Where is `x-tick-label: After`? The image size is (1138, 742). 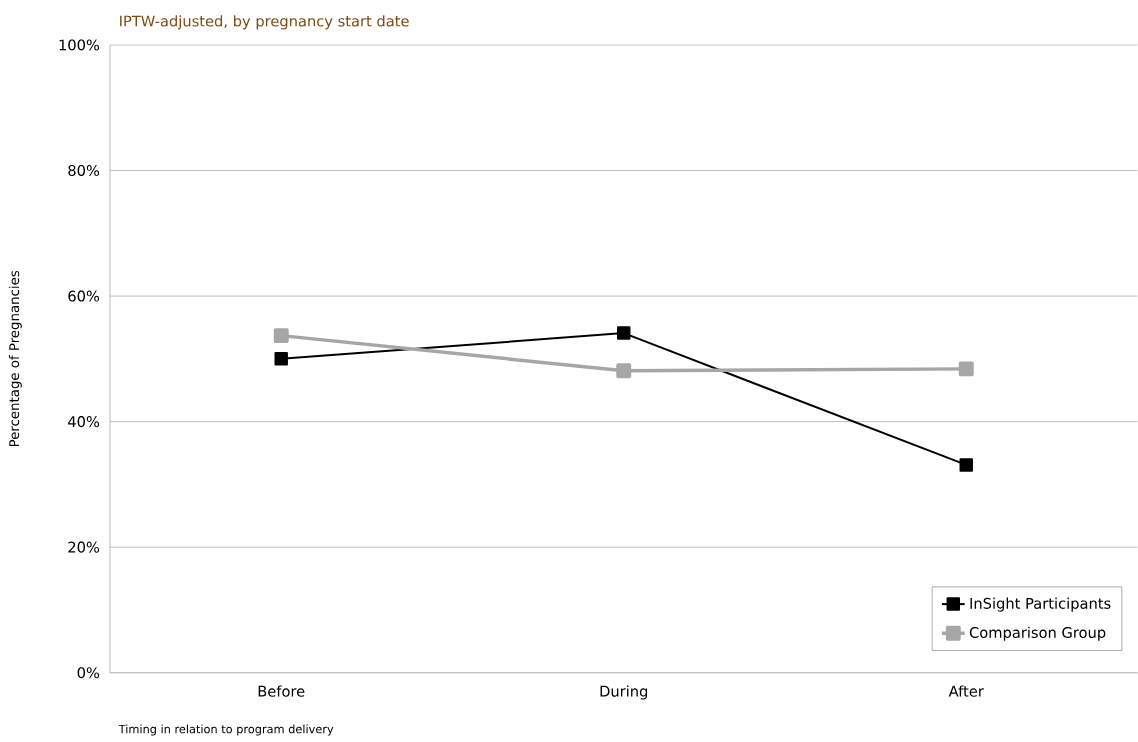
x-tick-label: After is located at coordinates (966, 691).